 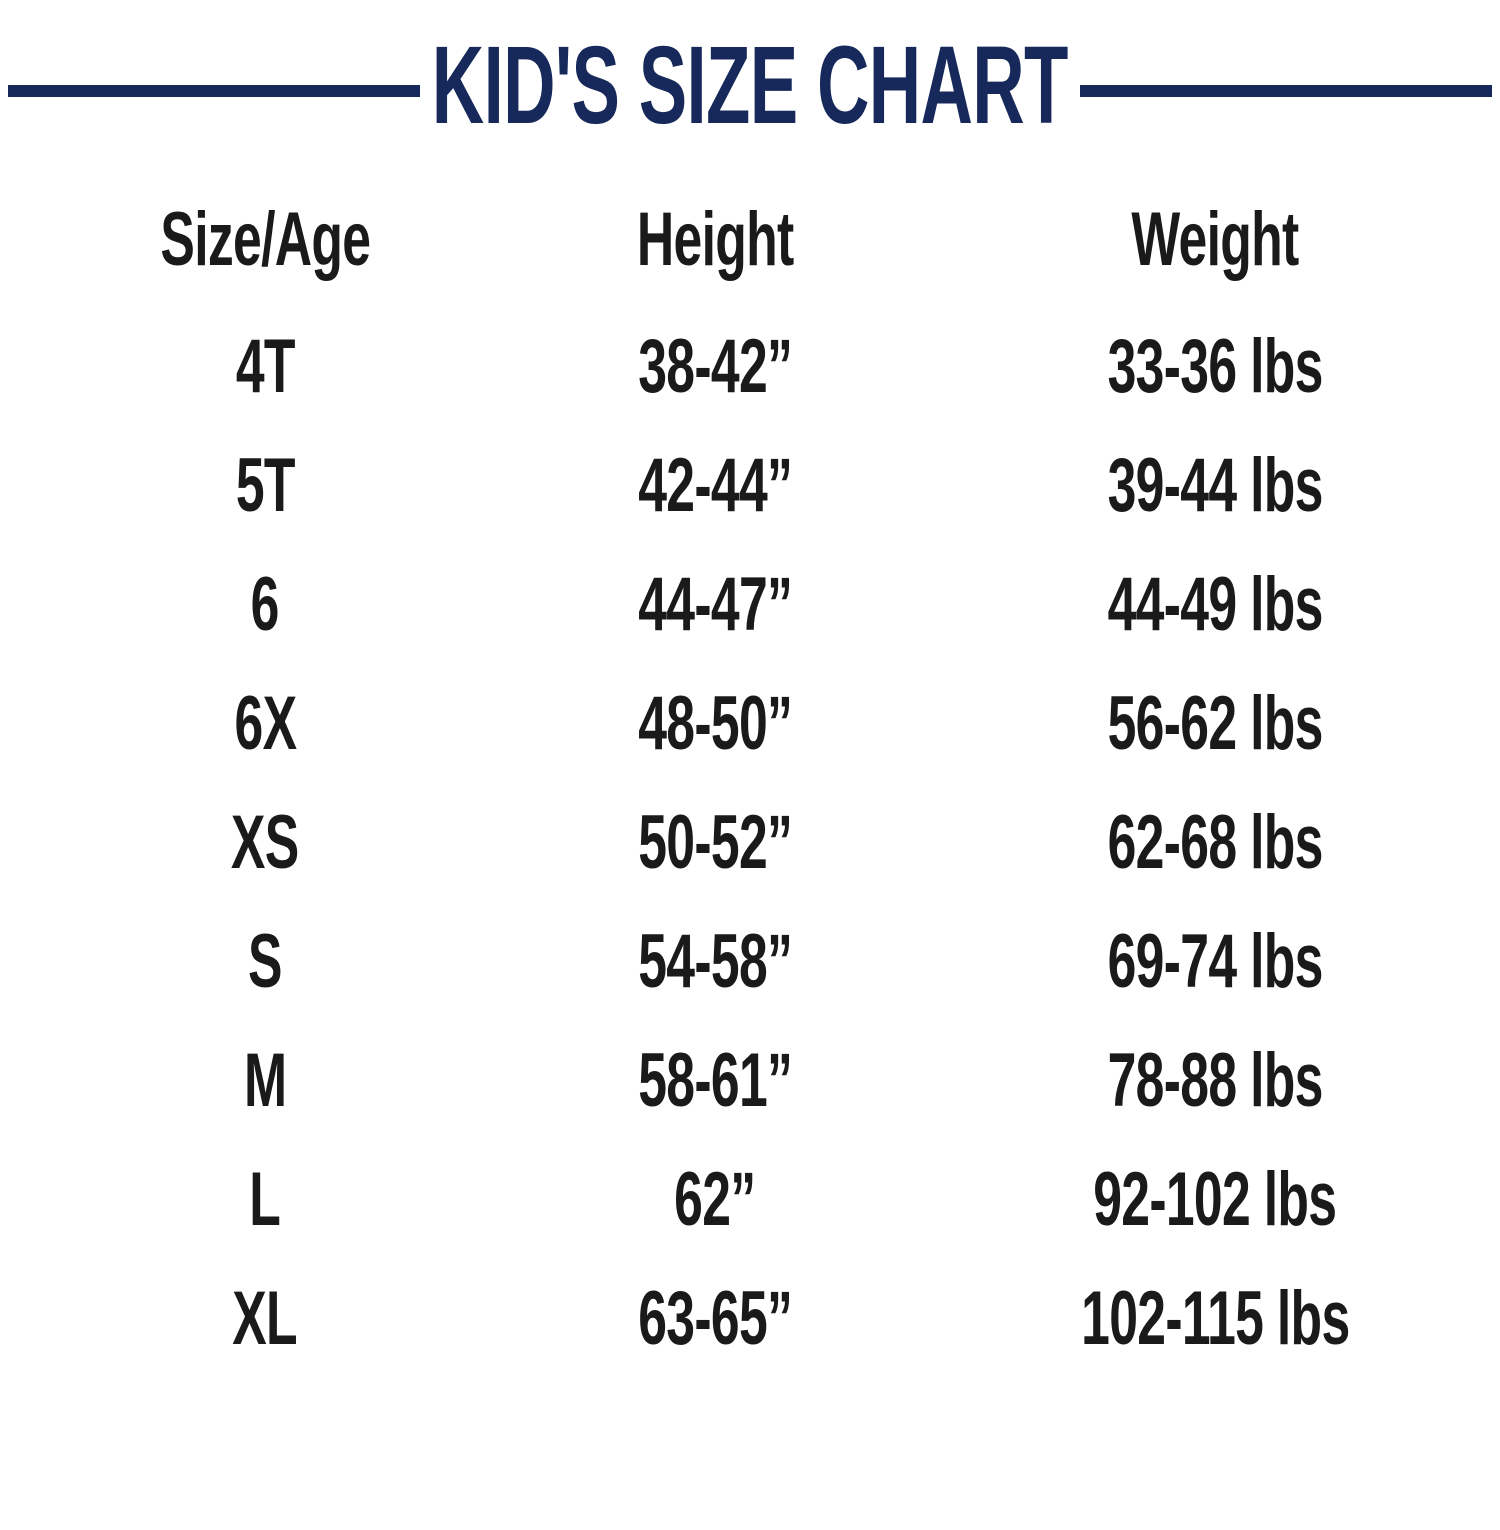 I want to click on weight-cell: 39-44 lbs, so click(x=1215, y=485).